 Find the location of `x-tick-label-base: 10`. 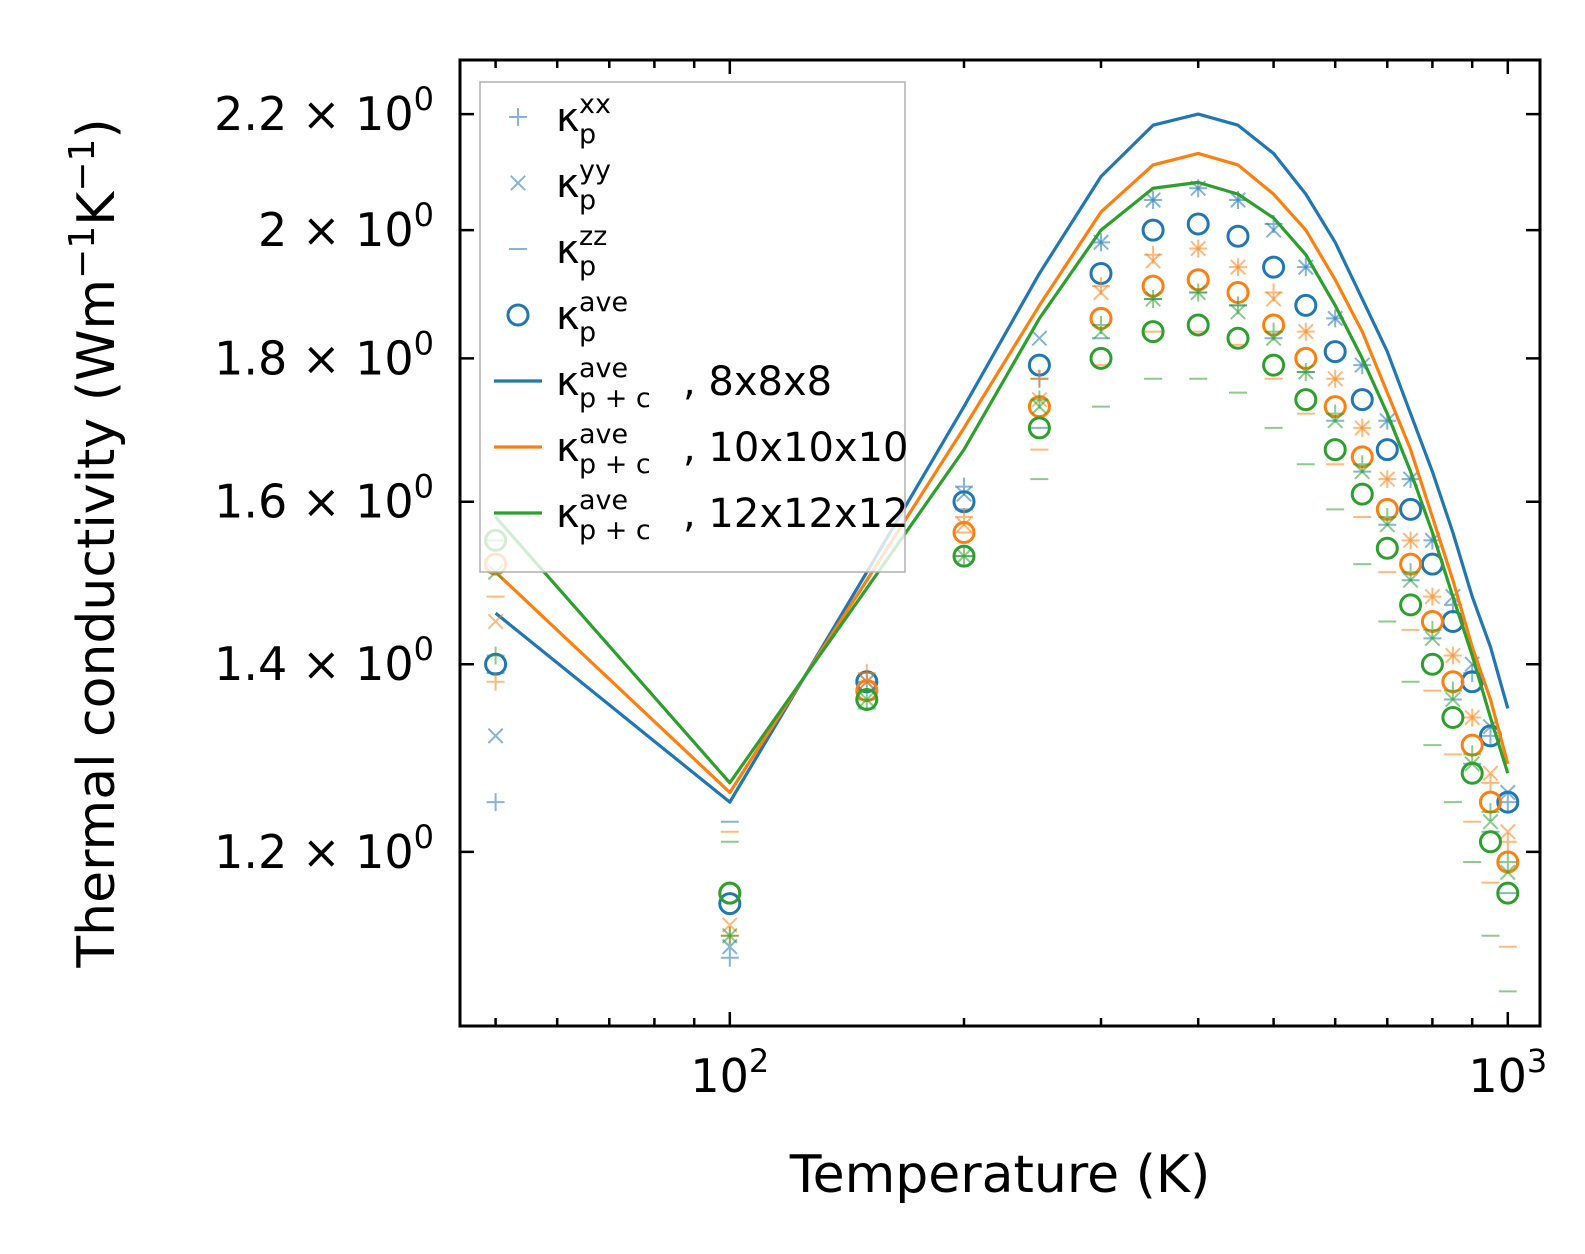

x-tick-label-base: 10 is located at coordinates (1497, 1076).